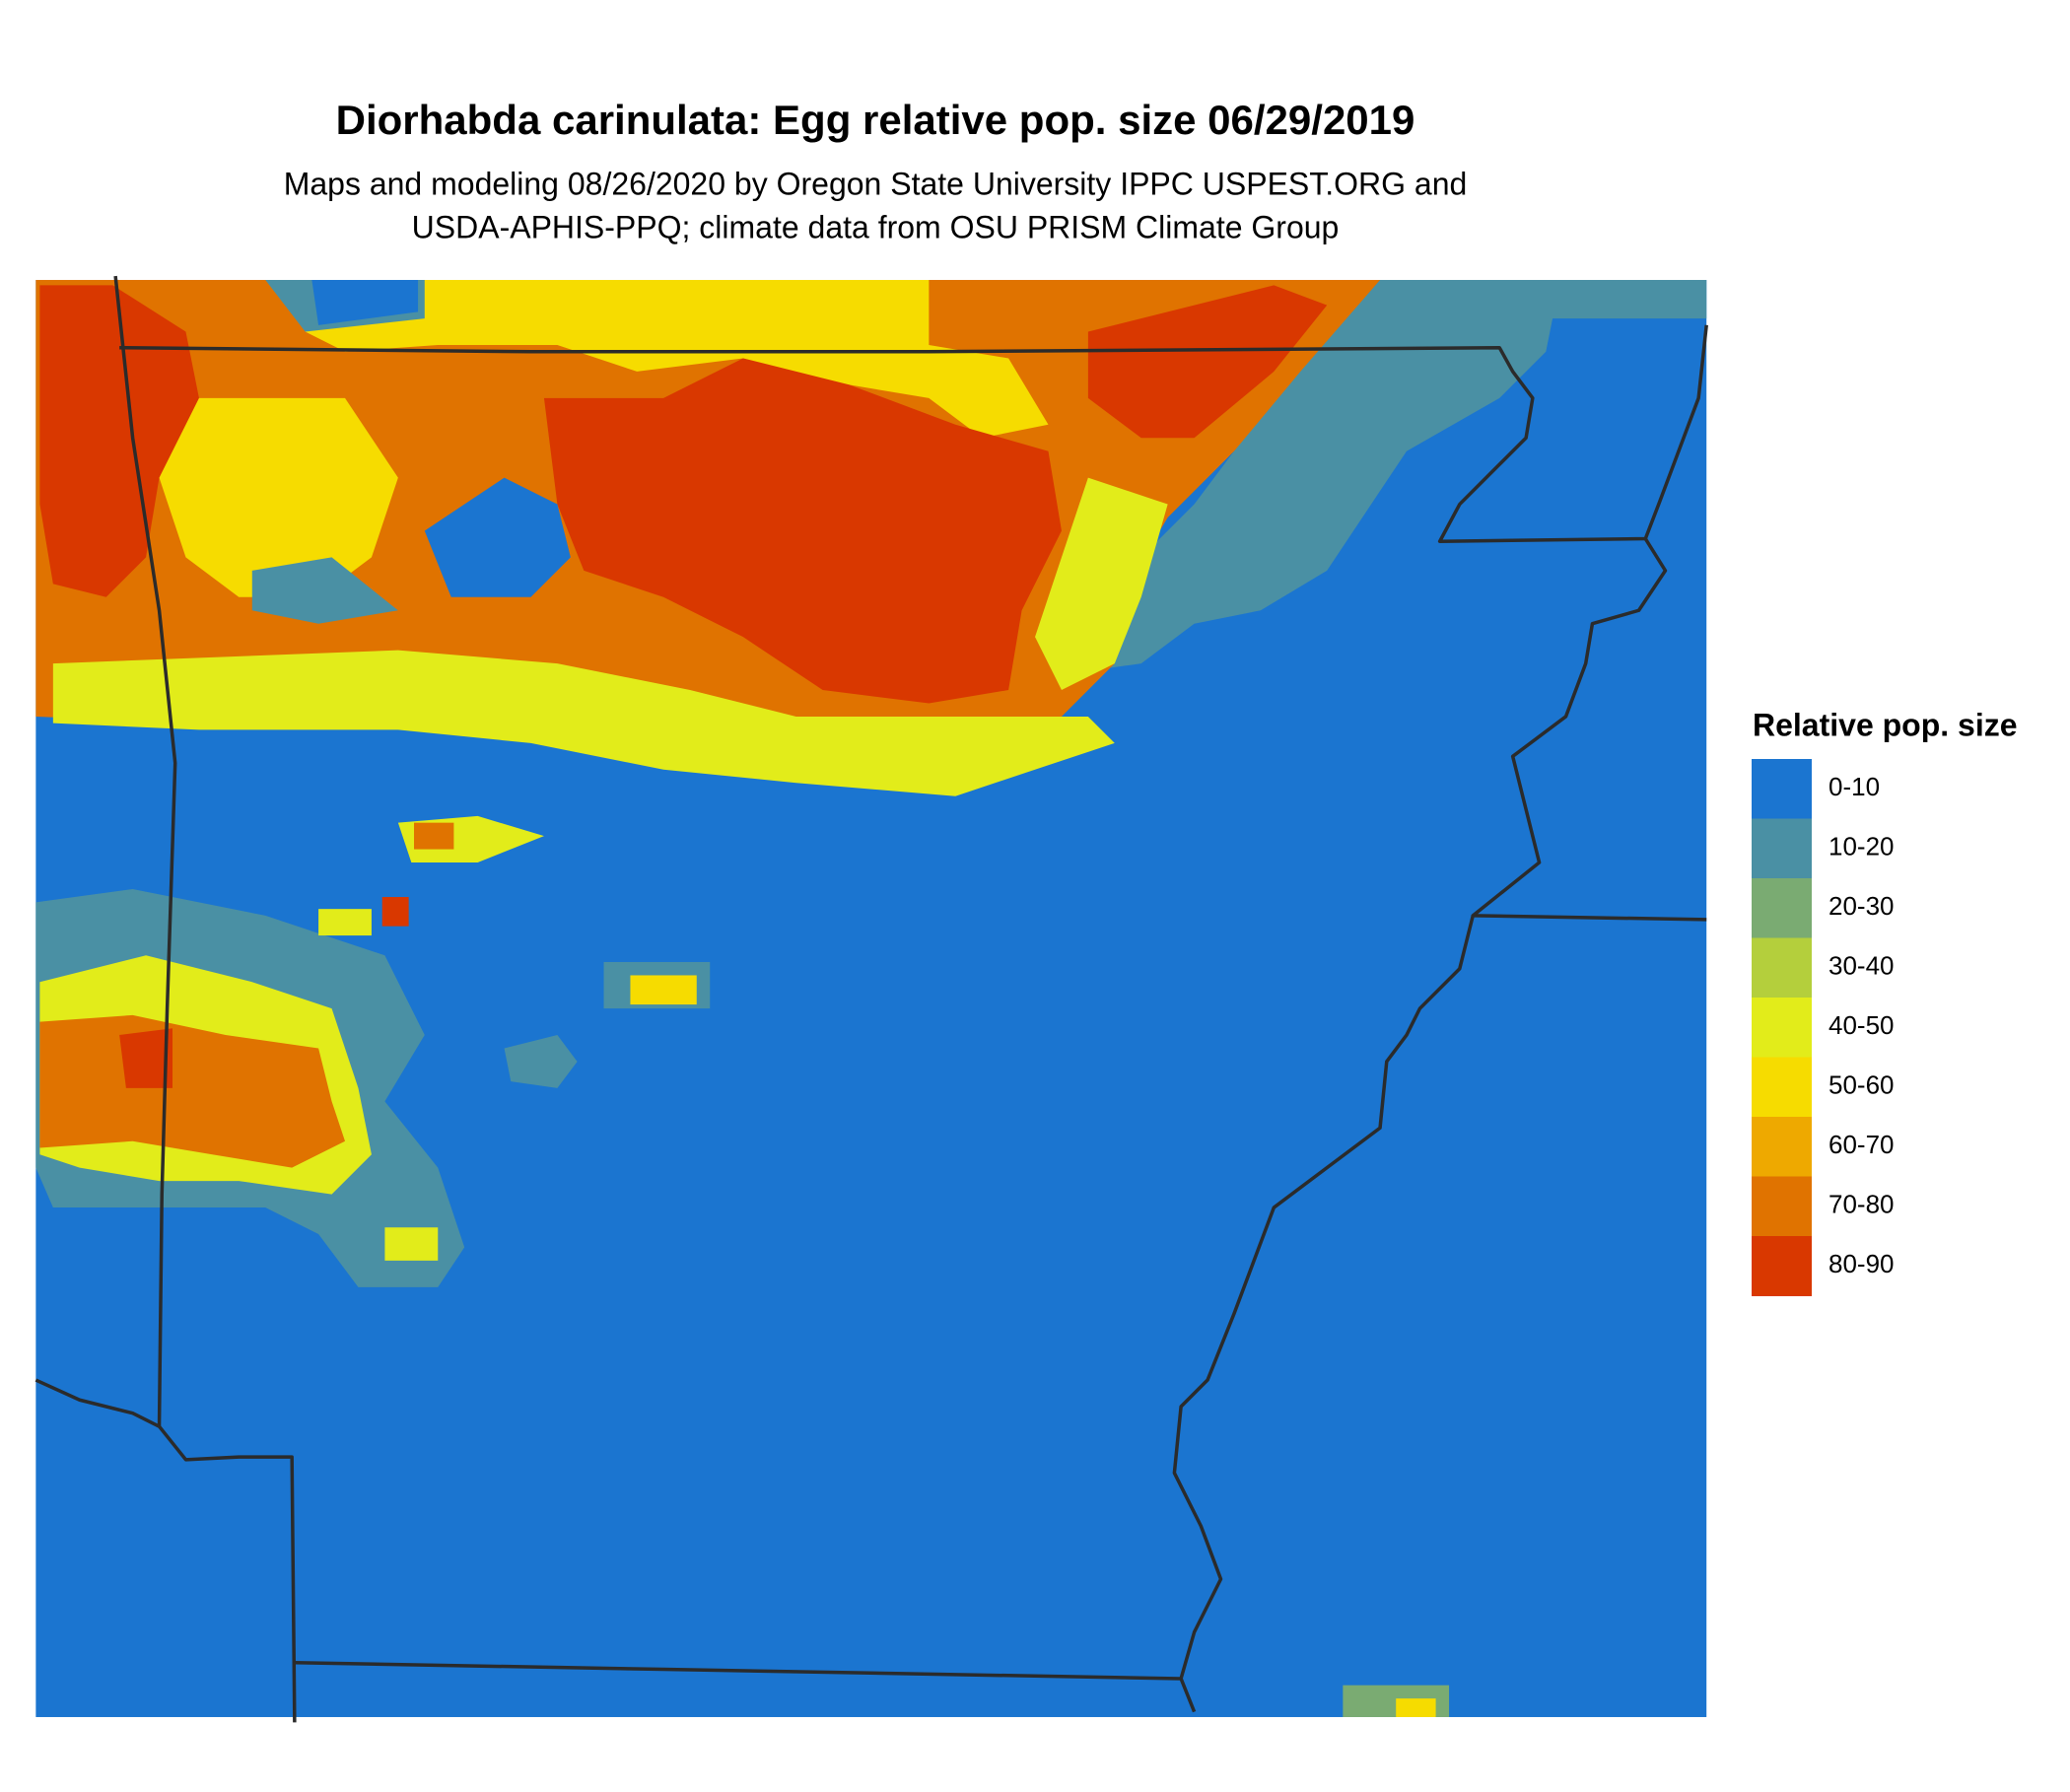 The image size is (2070, 1792). What do you see at coordinates (1885, 724) in the screenshot?
I see `legend-title: Relative pop. size` at bounding box center [1885, 724].